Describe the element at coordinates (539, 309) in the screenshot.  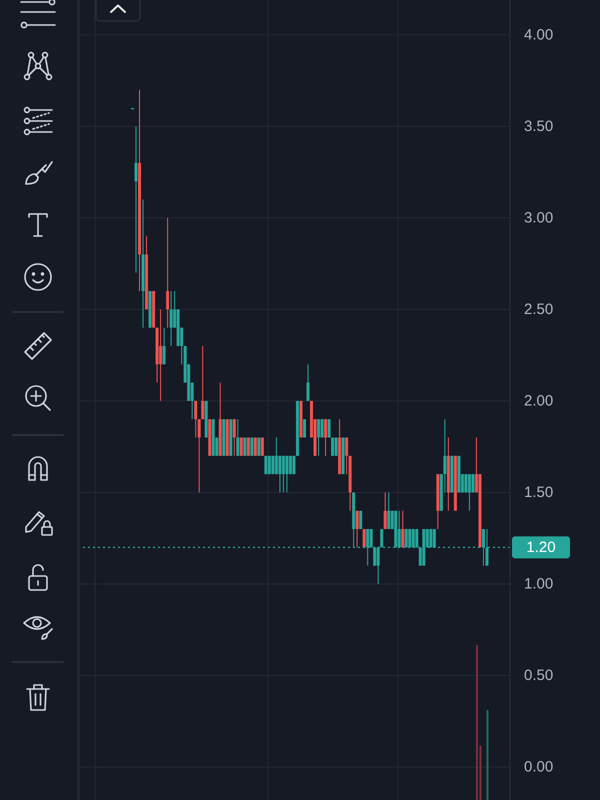
I see `y-tick-label: 2.50` at that location.